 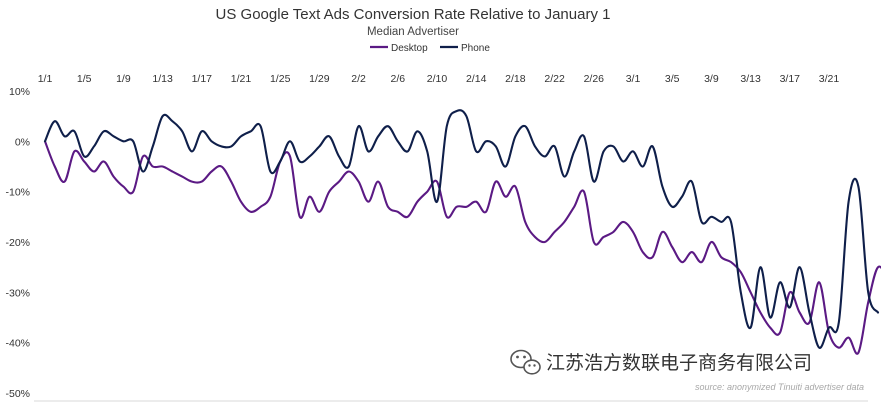 What do you see at coordinates (280, 79) in the screenshot?
I see `x-tick-label: 1/25` at bounding box center [280, 79].